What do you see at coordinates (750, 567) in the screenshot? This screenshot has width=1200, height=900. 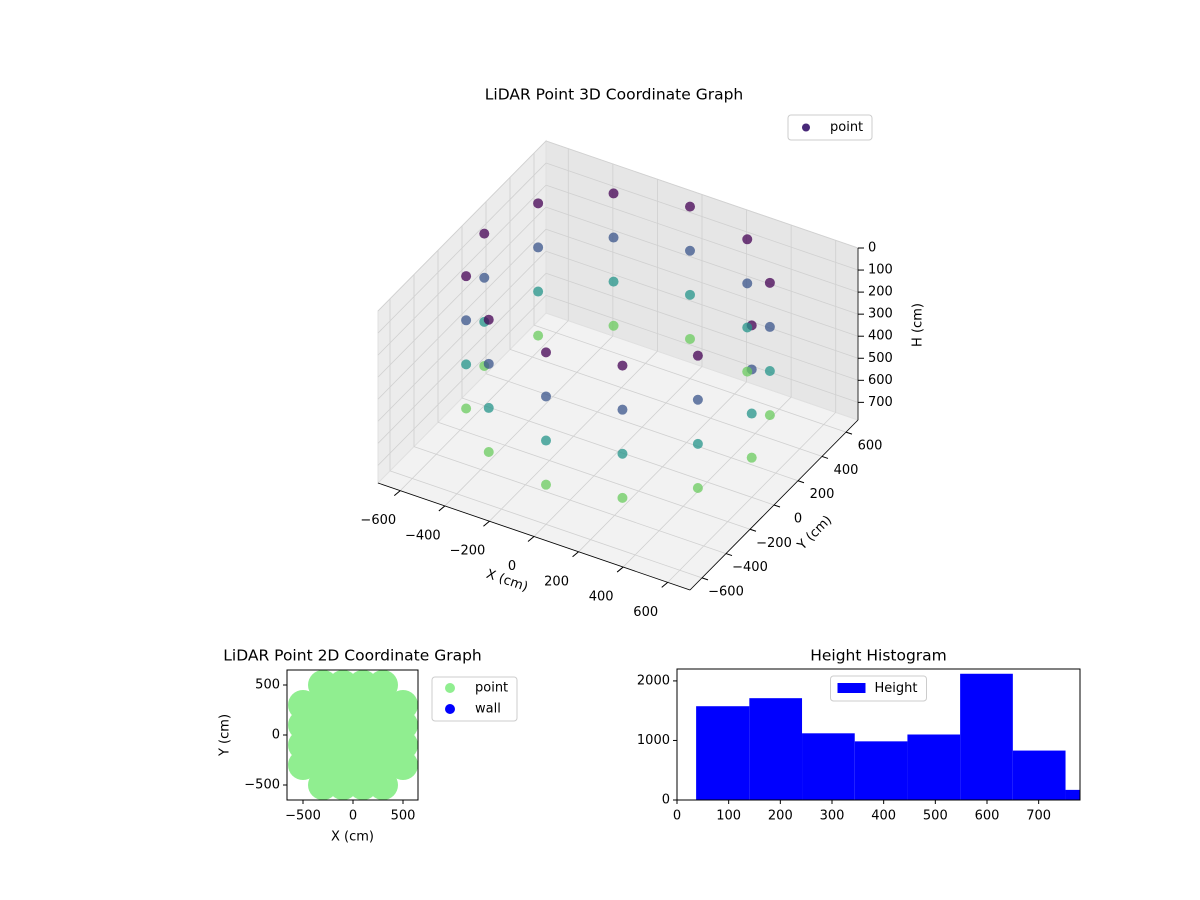 I see `y-tick-label: −400` at bounding box center [750, 567].